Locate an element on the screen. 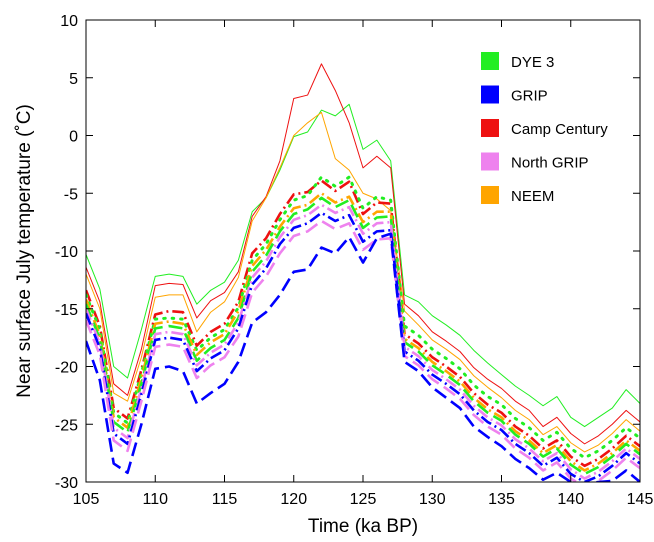 The image size is (654, 542). x-tick-label: 105 is located at coordinates (86, 499).